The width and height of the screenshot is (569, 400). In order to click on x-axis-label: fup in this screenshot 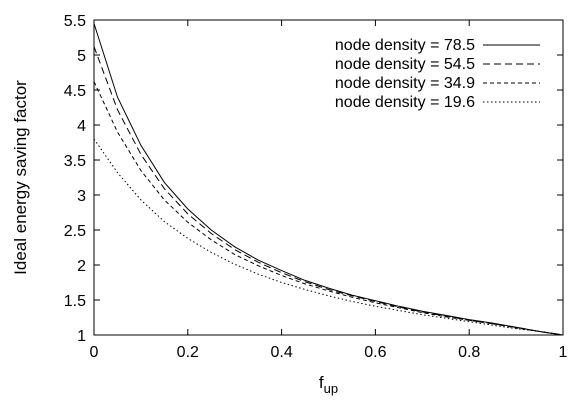, I will do `click(328, 384)`.